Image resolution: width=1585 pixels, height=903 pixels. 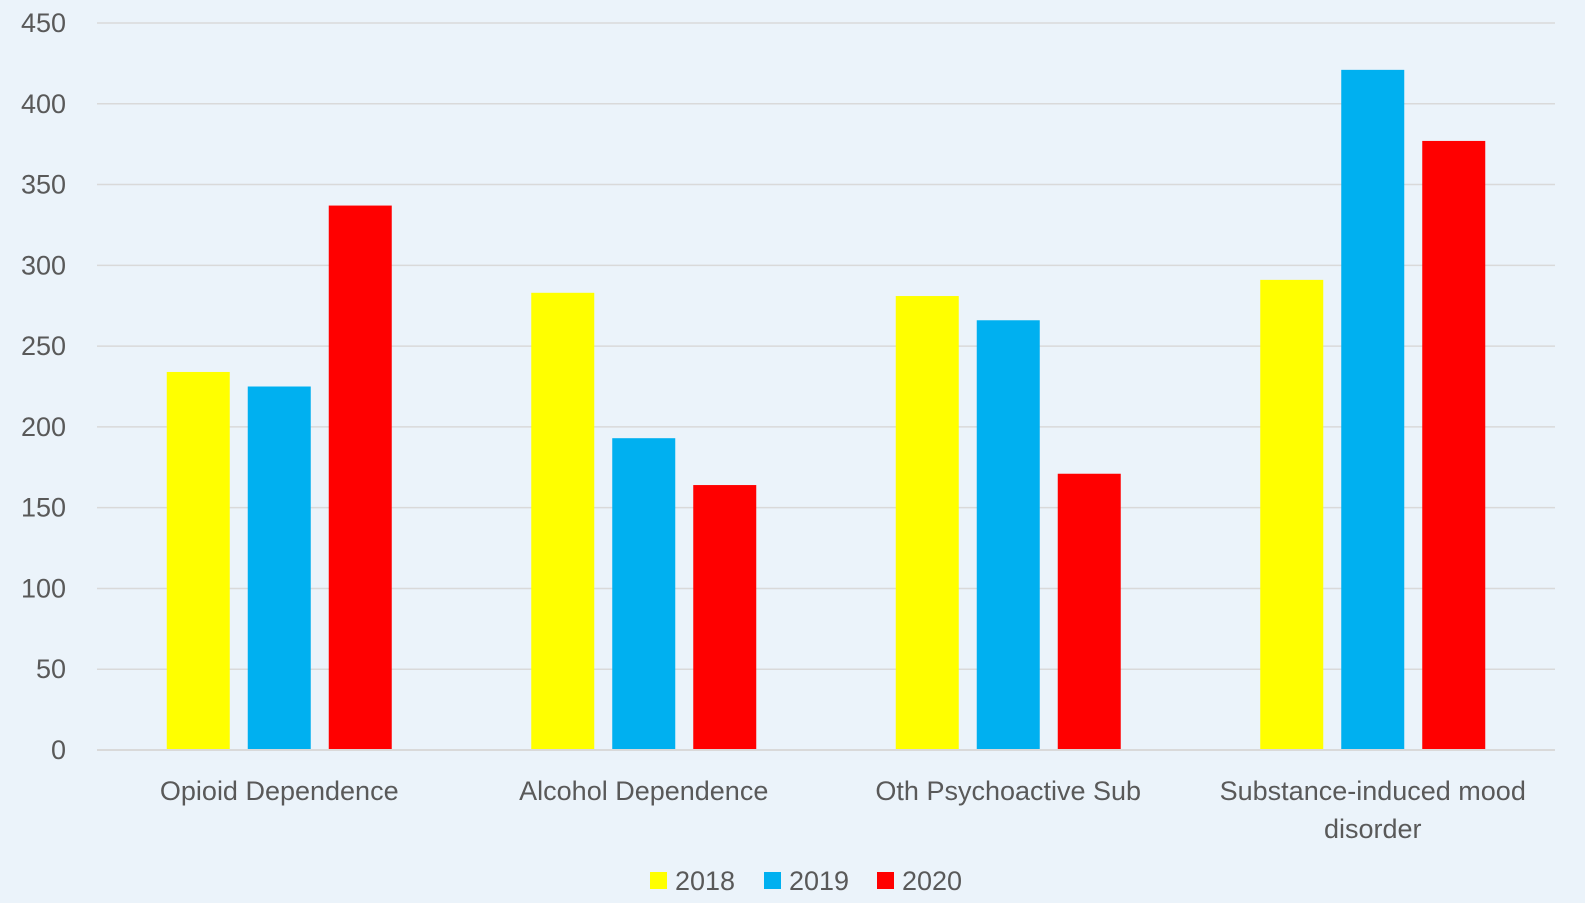 I want to click on y-tick-label: 100, so click(x=43, y=588).